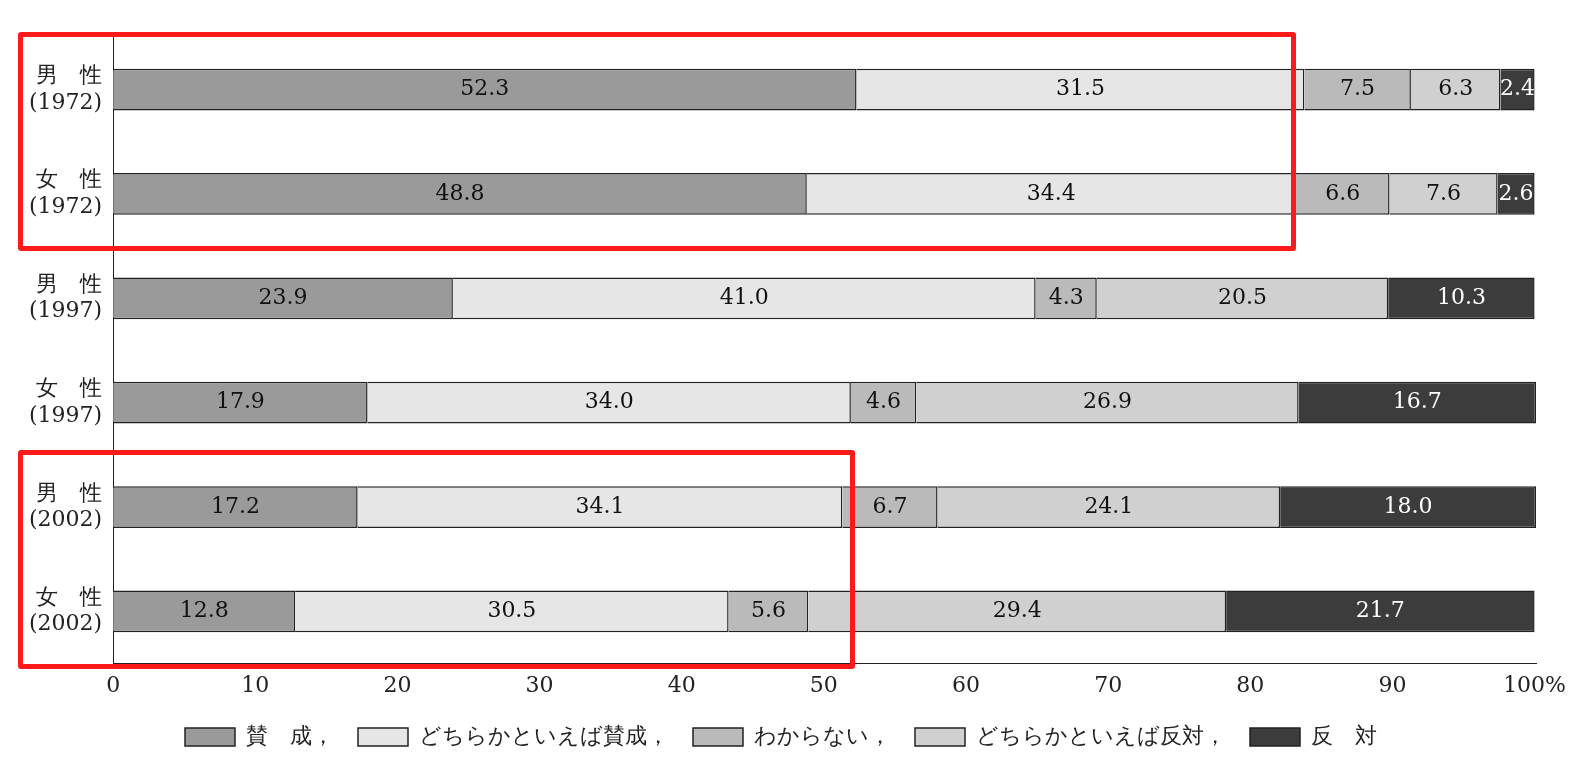  I want to click on x-tick-label: 90, so click(1392, 684).